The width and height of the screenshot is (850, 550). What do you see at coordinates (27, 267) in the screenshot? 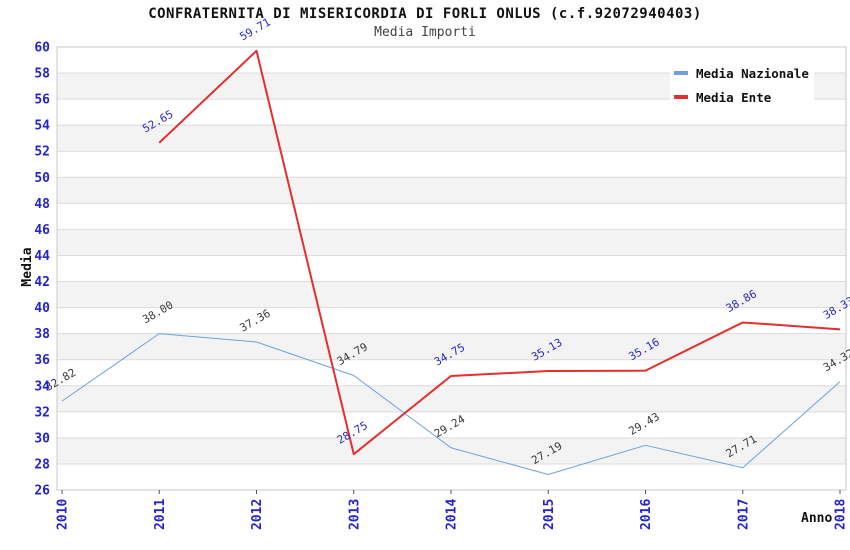
I see `y-axis-title: Media` at bounding box center [27, 267].